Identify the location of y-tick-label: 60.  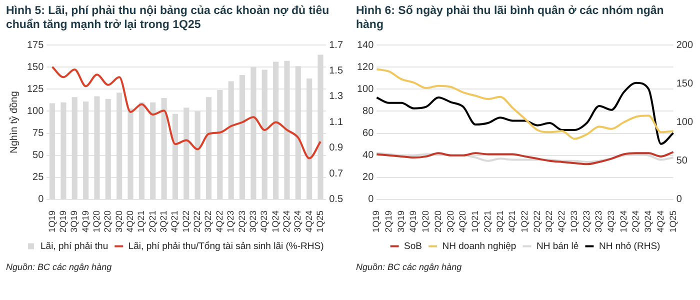
(368, 134).